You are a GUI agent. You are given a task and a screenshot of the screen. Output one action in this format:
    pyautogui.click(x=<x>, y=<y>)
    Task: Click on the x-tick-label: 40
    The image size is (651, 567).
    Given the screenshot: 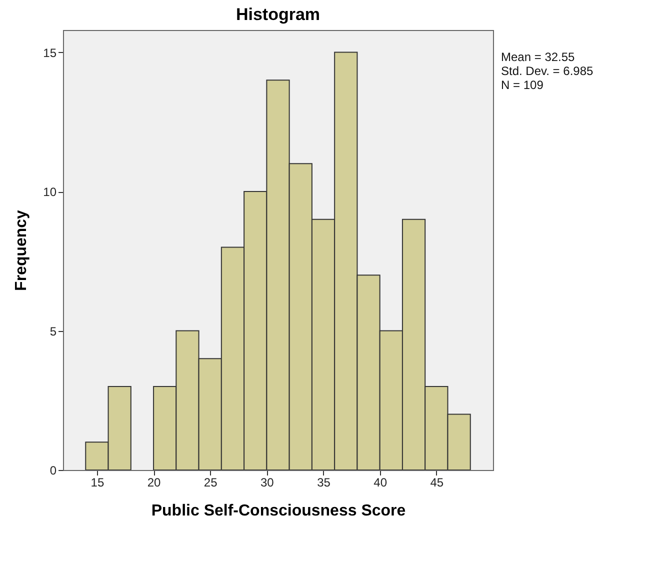 What is the action you would take?
    pyautogui.click(x=381, y=483)
    